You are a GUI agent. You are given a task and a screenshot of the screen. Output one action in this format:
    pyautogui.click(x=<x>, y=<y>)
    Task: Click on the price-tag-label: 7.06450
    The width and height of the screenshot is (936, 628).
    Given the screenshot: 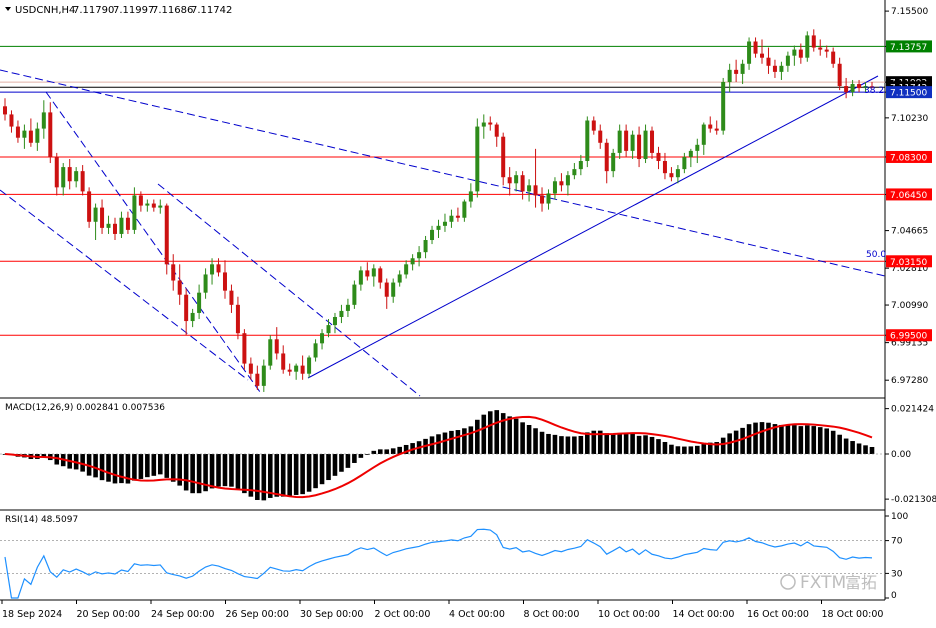 What is the action you would take?
    pyautogui.click(x=908, y=196)
    